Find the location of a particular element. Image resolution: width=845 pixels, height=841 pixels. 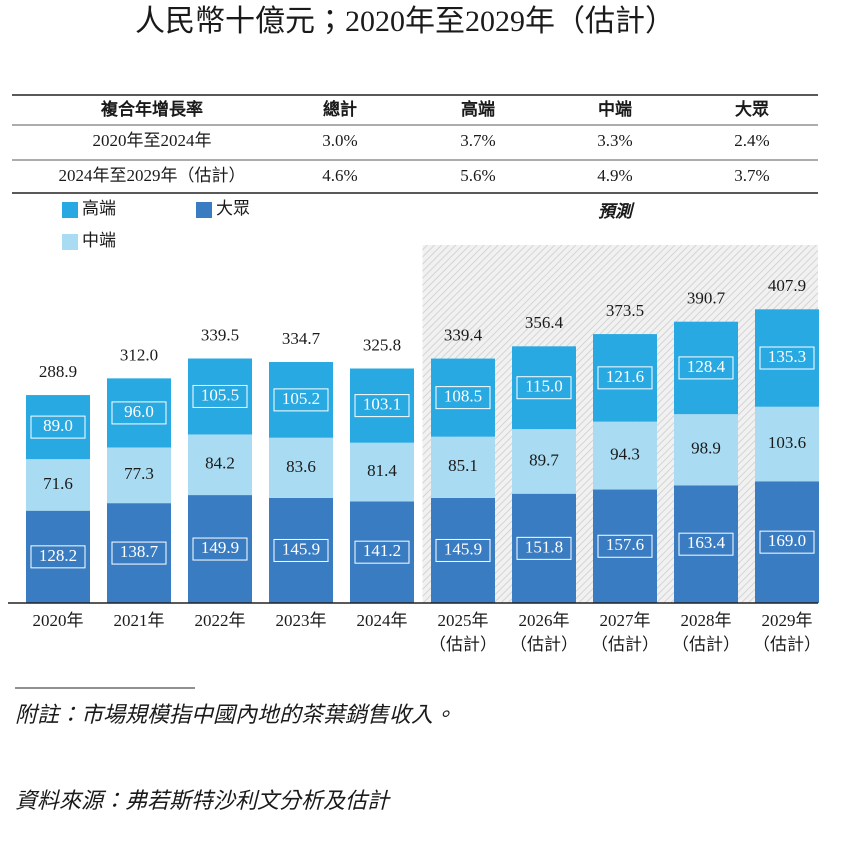

value-label: 89.0 is located at coordinates (58, 425).